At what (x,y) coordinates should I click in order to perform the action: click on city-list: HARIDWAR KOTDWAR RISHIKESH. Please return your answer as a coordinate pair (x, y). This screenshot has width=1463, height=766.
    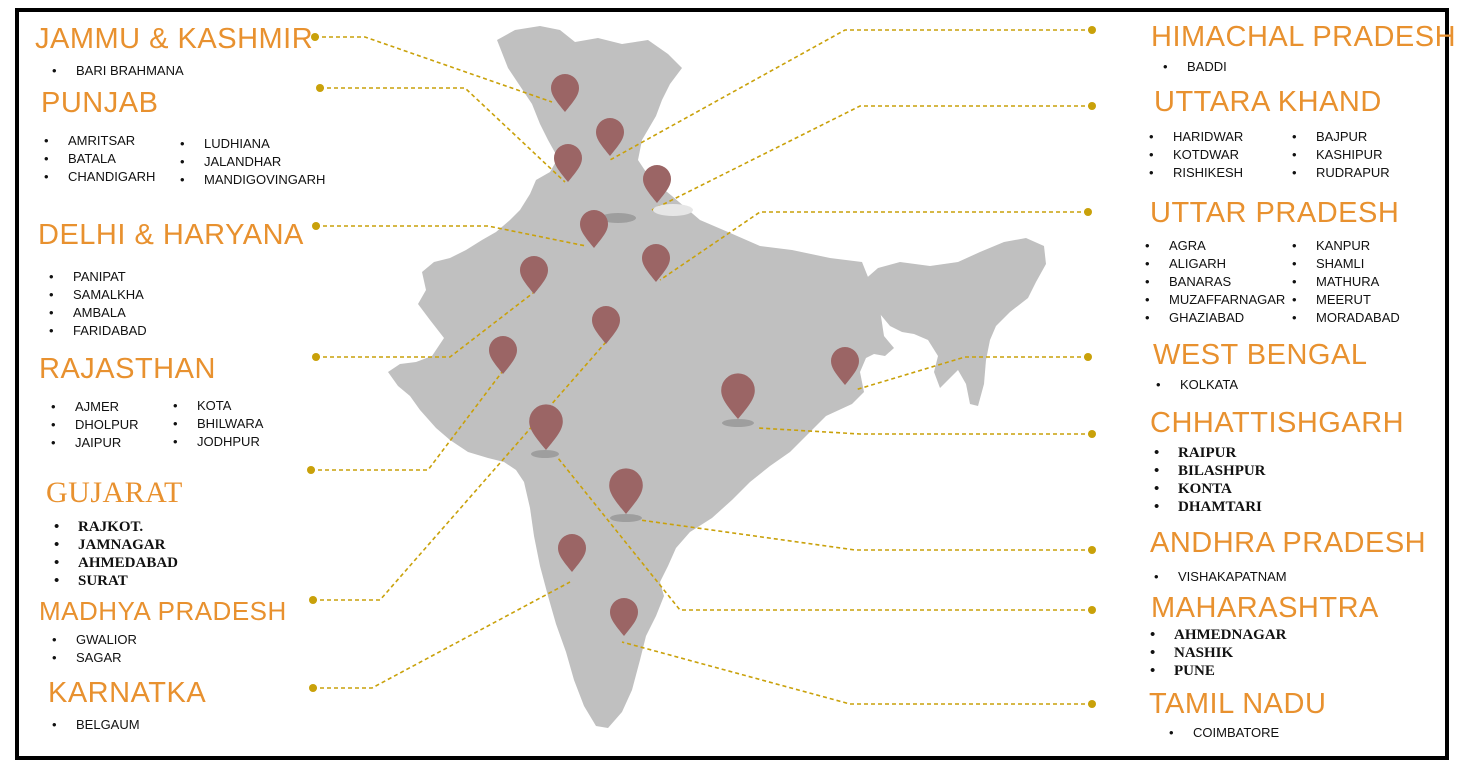
    Looking at the image, I should click on (1196, 155).